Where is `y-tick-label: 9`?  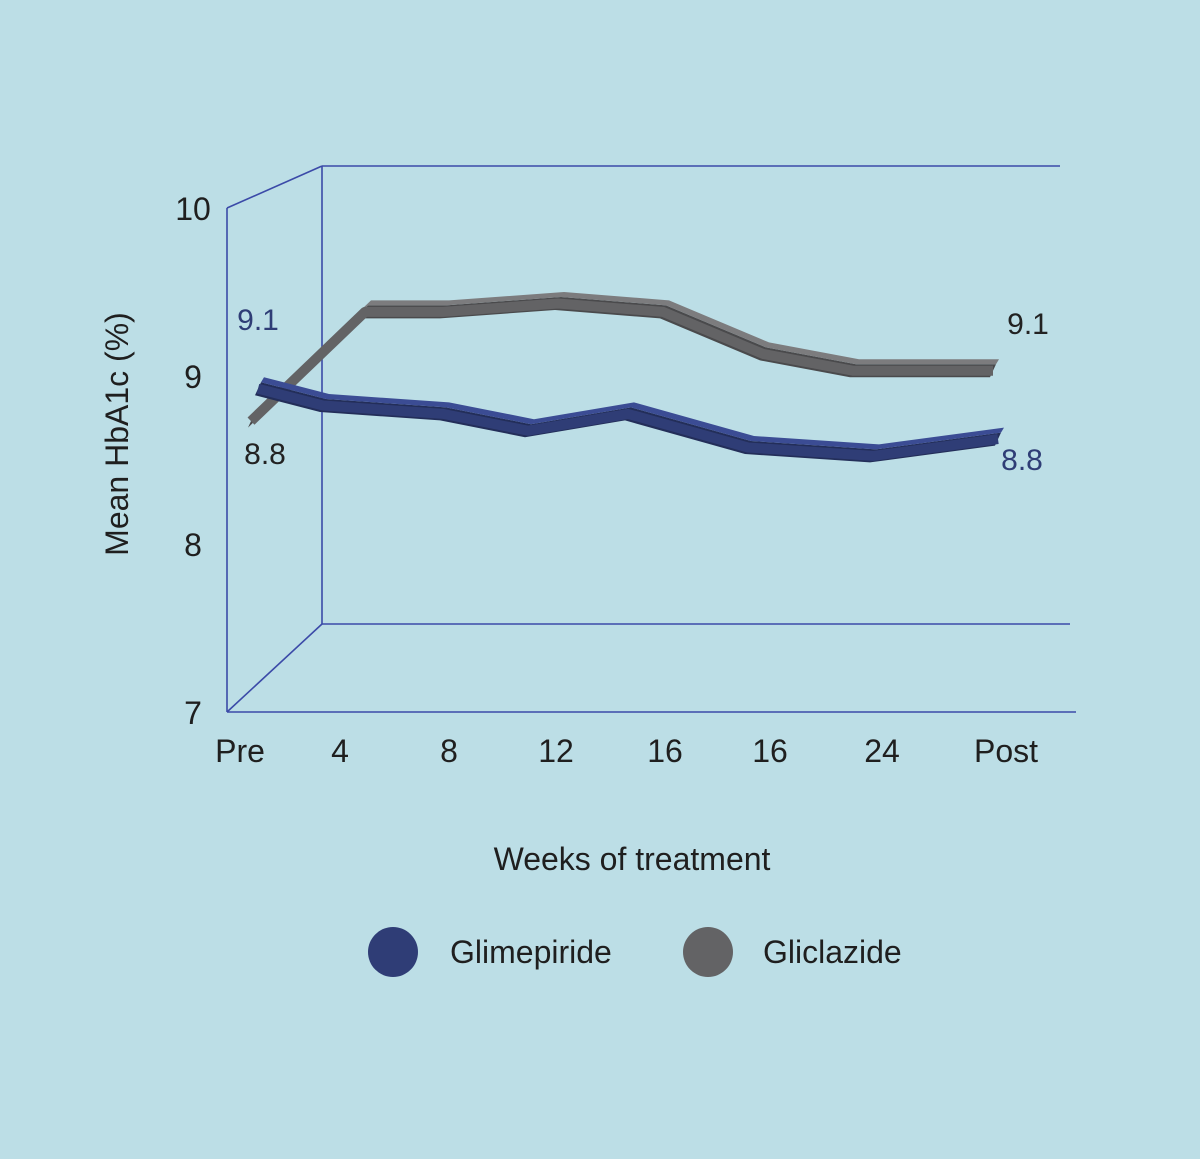
y-tick-label: 9 is located at coordinates (193, 377).